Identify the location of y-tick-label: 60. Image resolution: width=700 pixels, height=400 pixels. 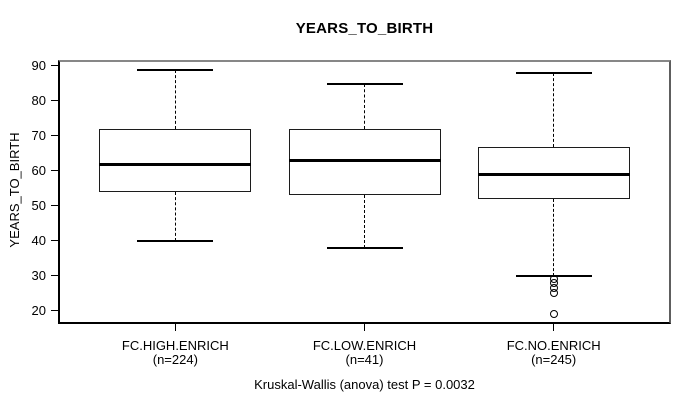
(38, 171).